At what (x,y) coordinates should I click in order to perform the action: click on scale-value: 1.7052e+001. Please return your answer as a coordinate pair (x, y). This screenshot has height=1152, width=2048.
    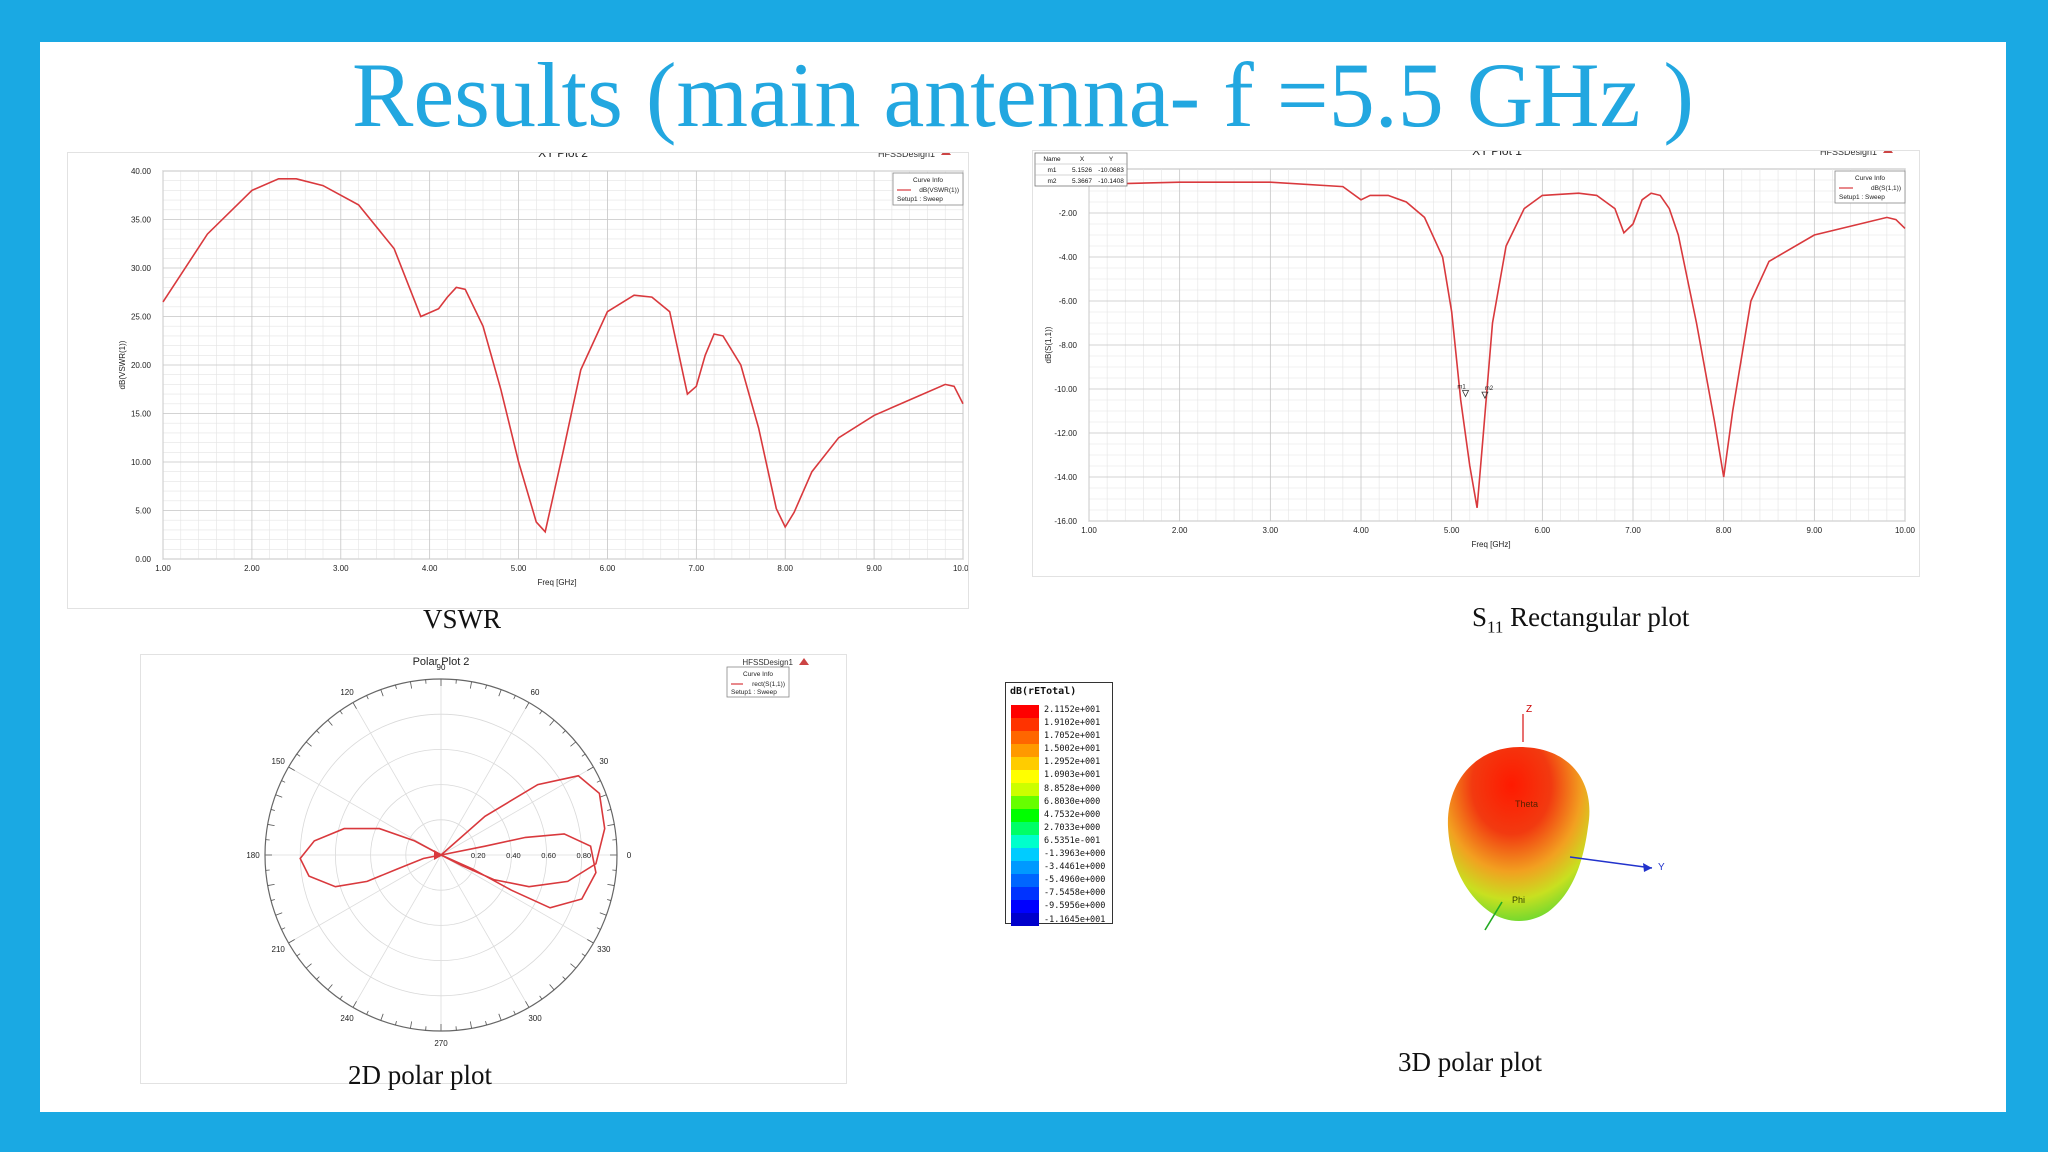
    Looking at the image, I should click on (1072, 736).